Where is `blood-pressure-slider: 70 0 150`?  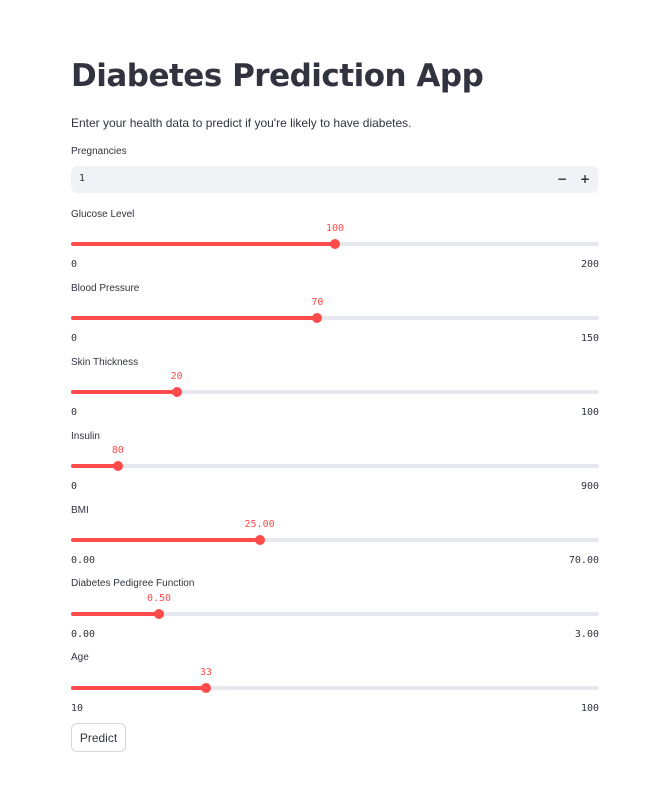 blood-pressure-slider: 70 0 150 is located at coordinates (335, 320).